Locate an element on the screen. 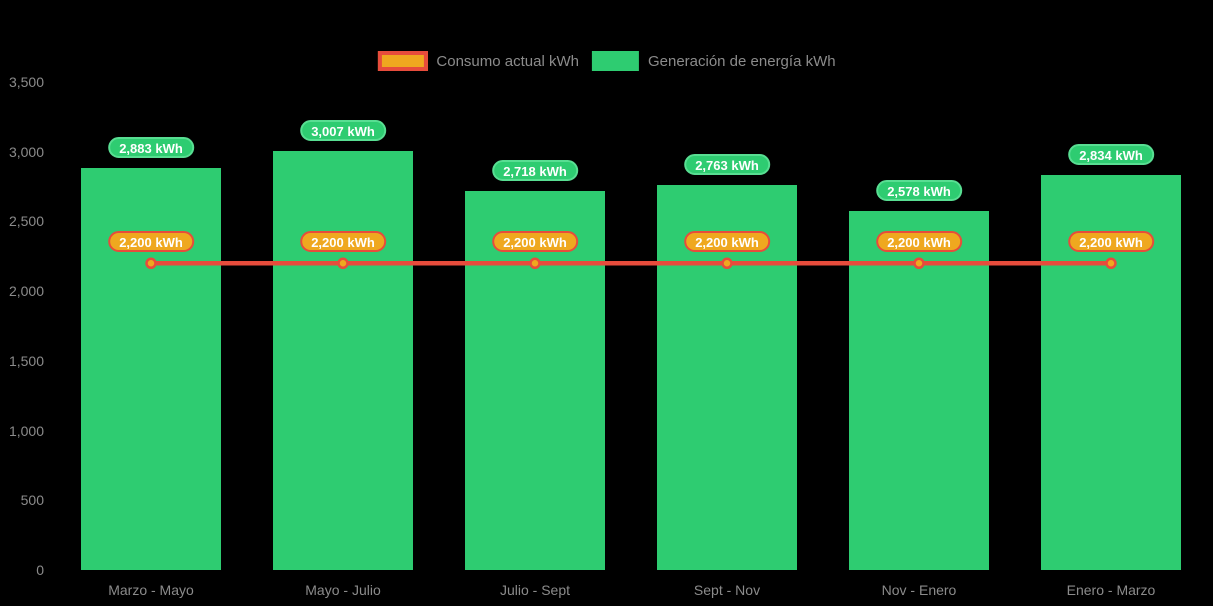 This screenshot has height=606, width=1213. x-axis-category-label: Sept - Nov is located at coordinates (727, 590).